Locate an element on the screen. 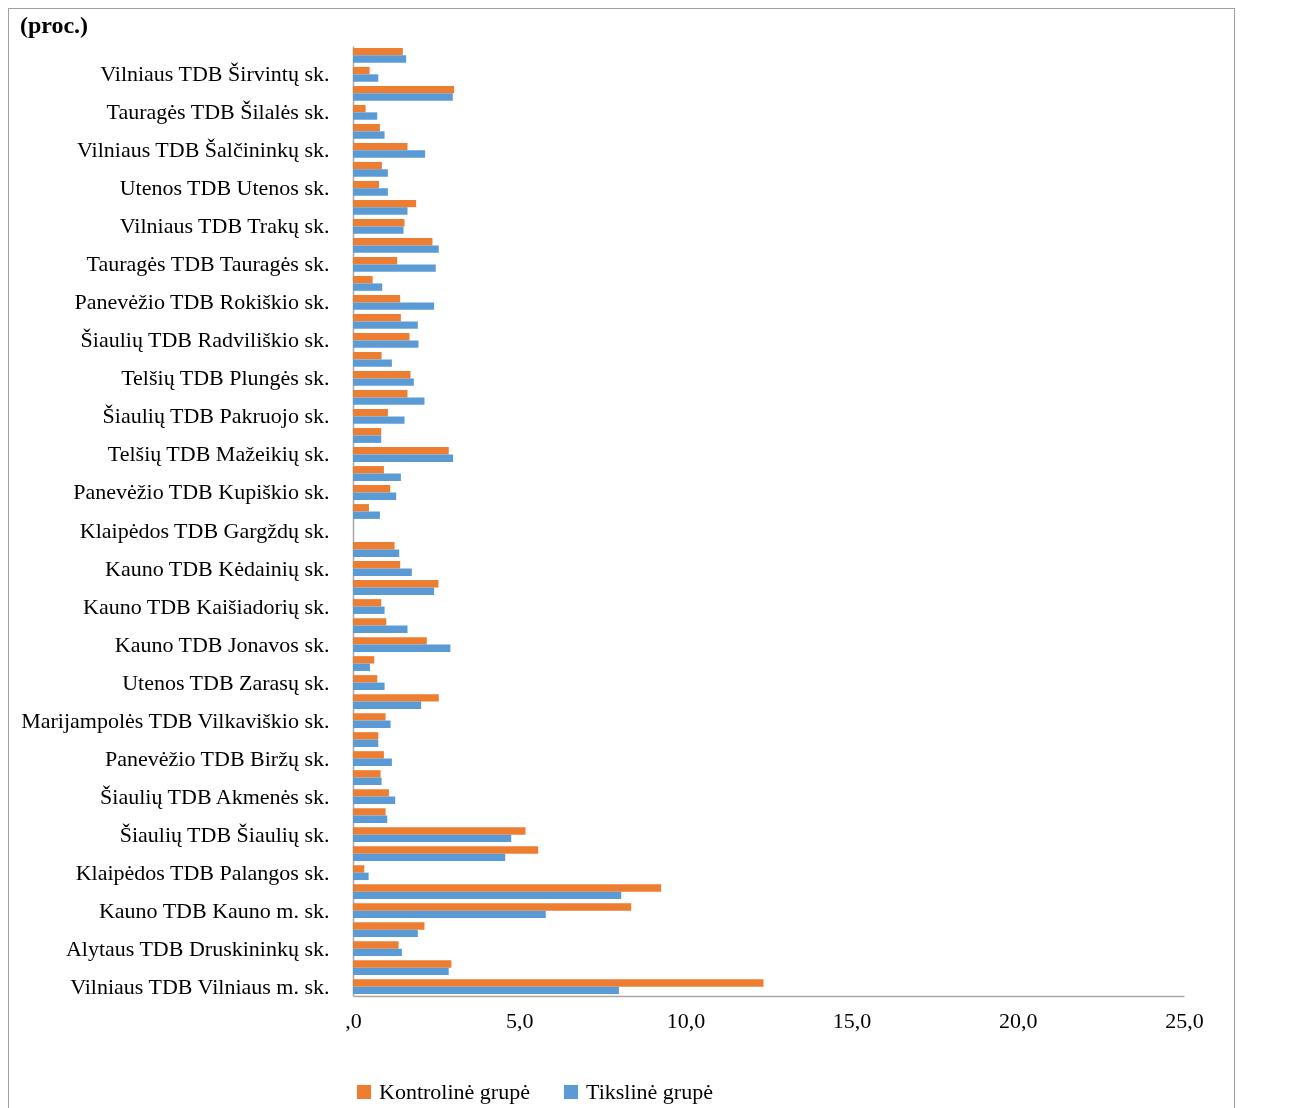 The width and height of the screenshot is (1296, 1108). y-tick-label: Kauno TDB Kauno m. sk. is located at coordinates (214, 910).